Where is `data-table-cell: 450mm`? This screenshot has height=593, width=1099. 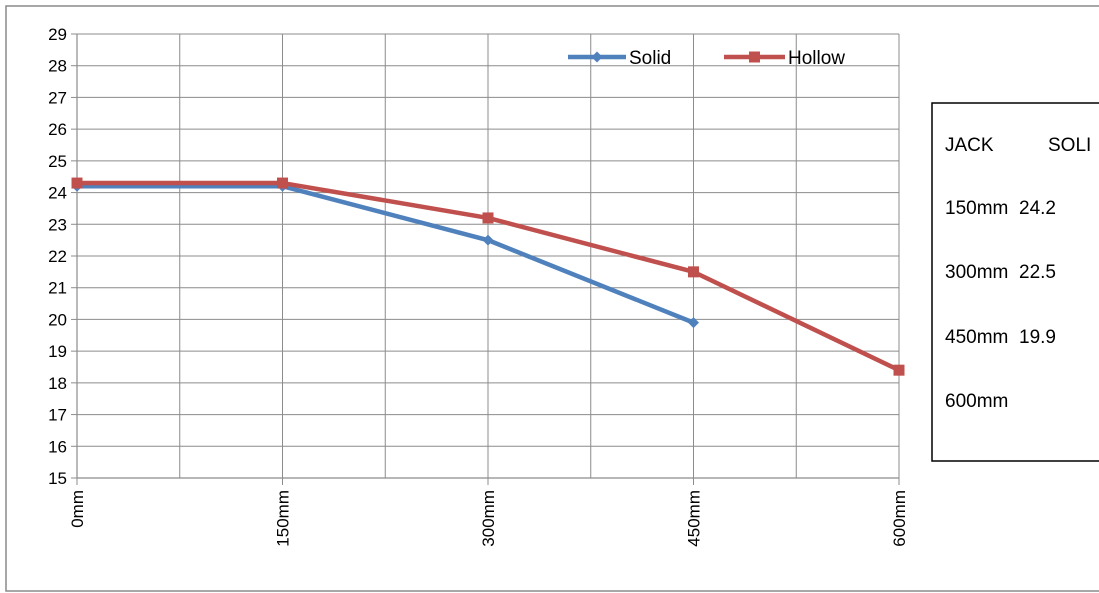 data-table-cell: 450mm is located at coordinates (976, 337).